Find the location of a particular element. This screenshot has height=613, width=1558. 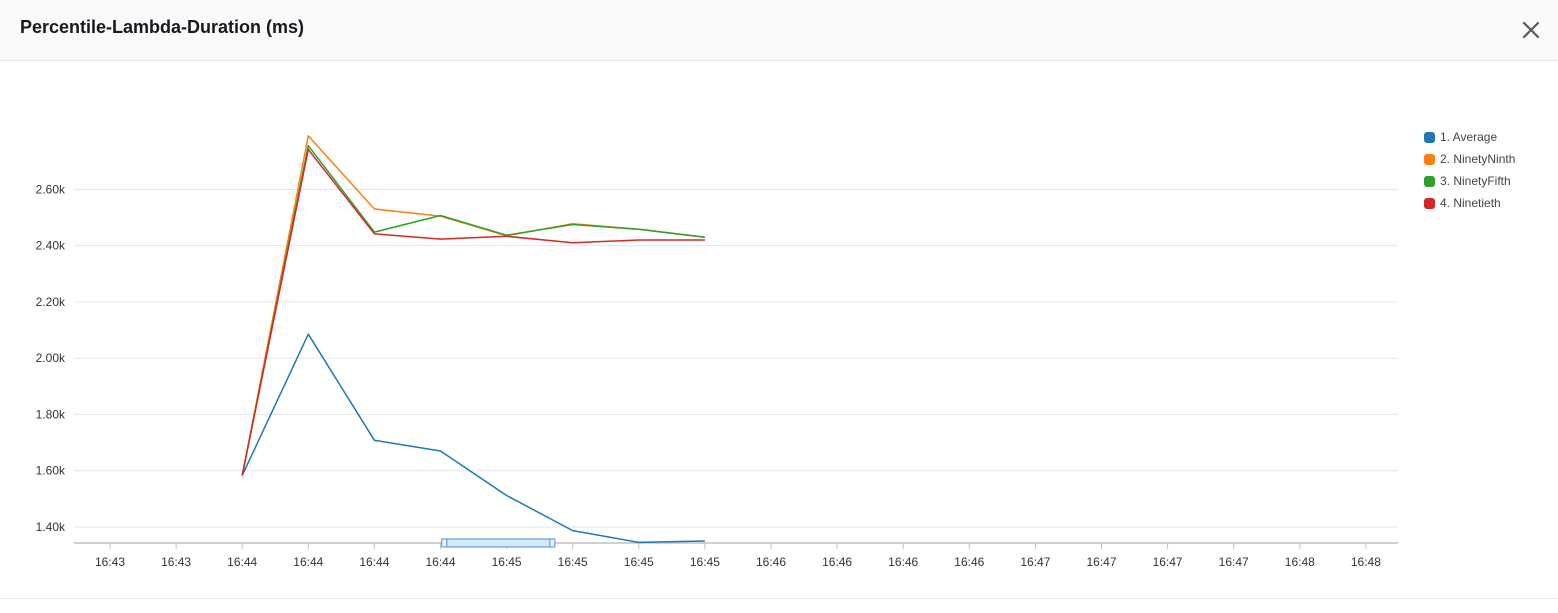

modal-header: Percentile-Lambda-Duration (ms) is located at coordinates (779, 30).